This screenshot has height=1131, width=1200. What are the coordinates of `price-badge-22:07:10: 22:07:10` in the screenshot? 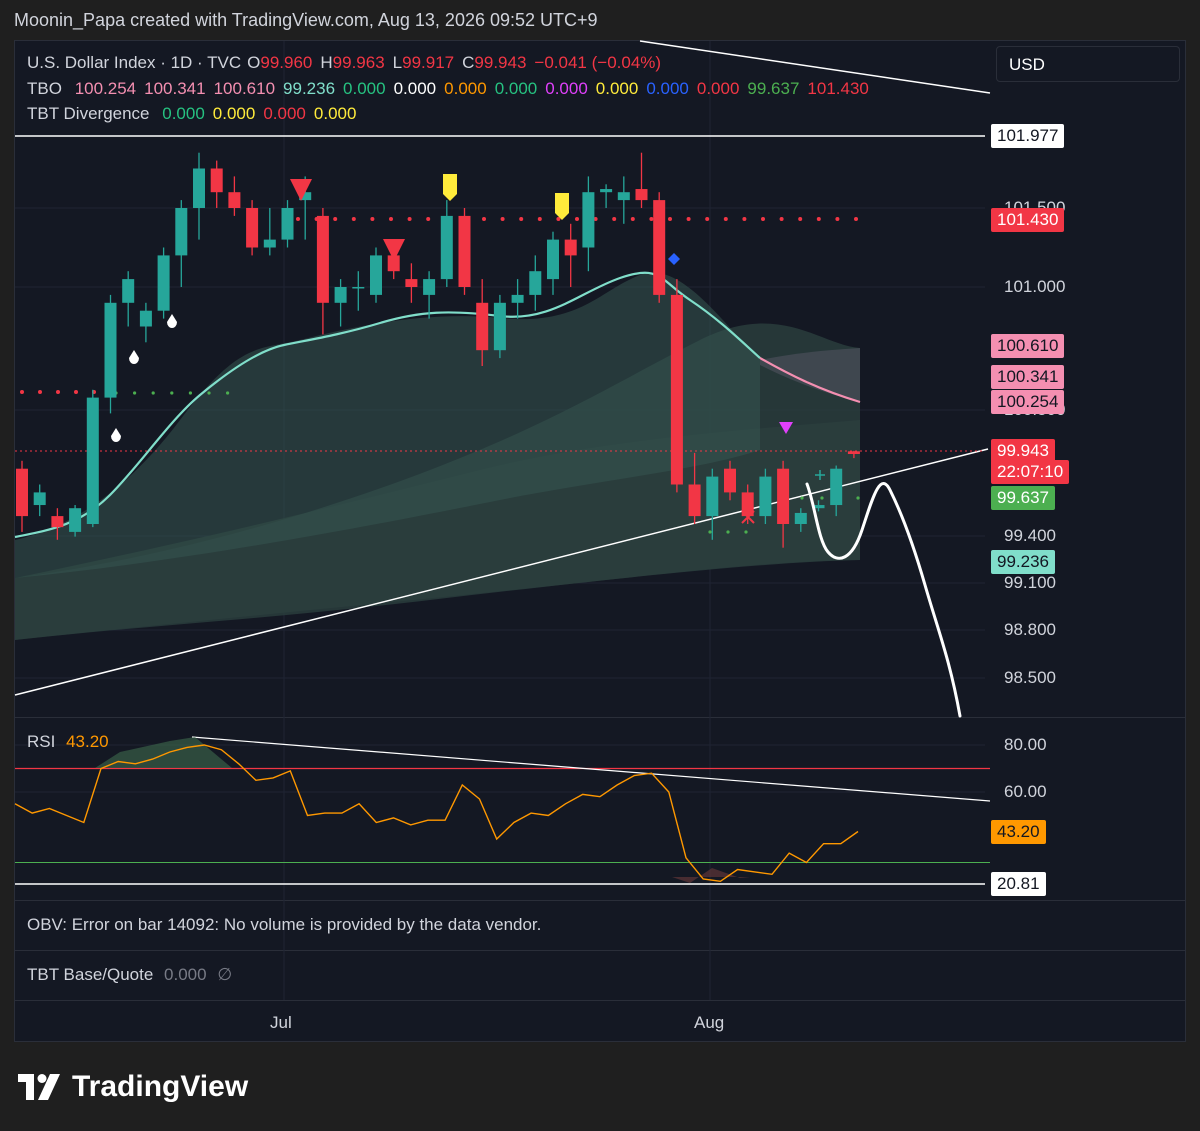 It's located at (1030, 472).